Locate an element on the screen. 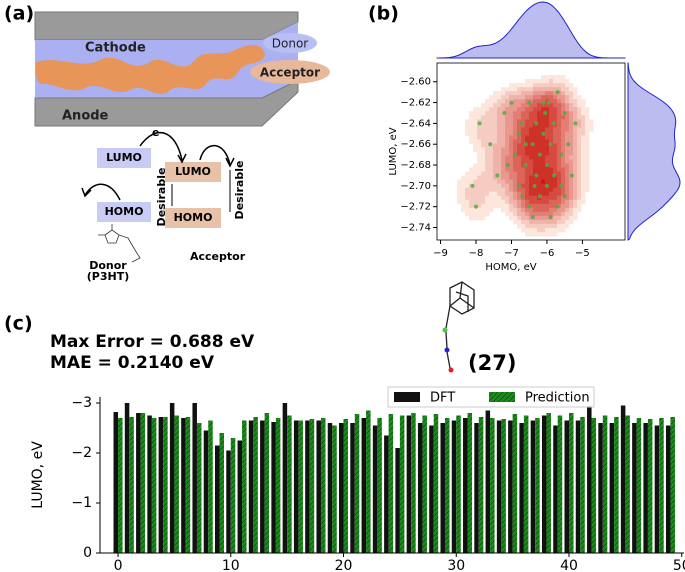  acceptor-swatch is located at coordinates (290, 72).